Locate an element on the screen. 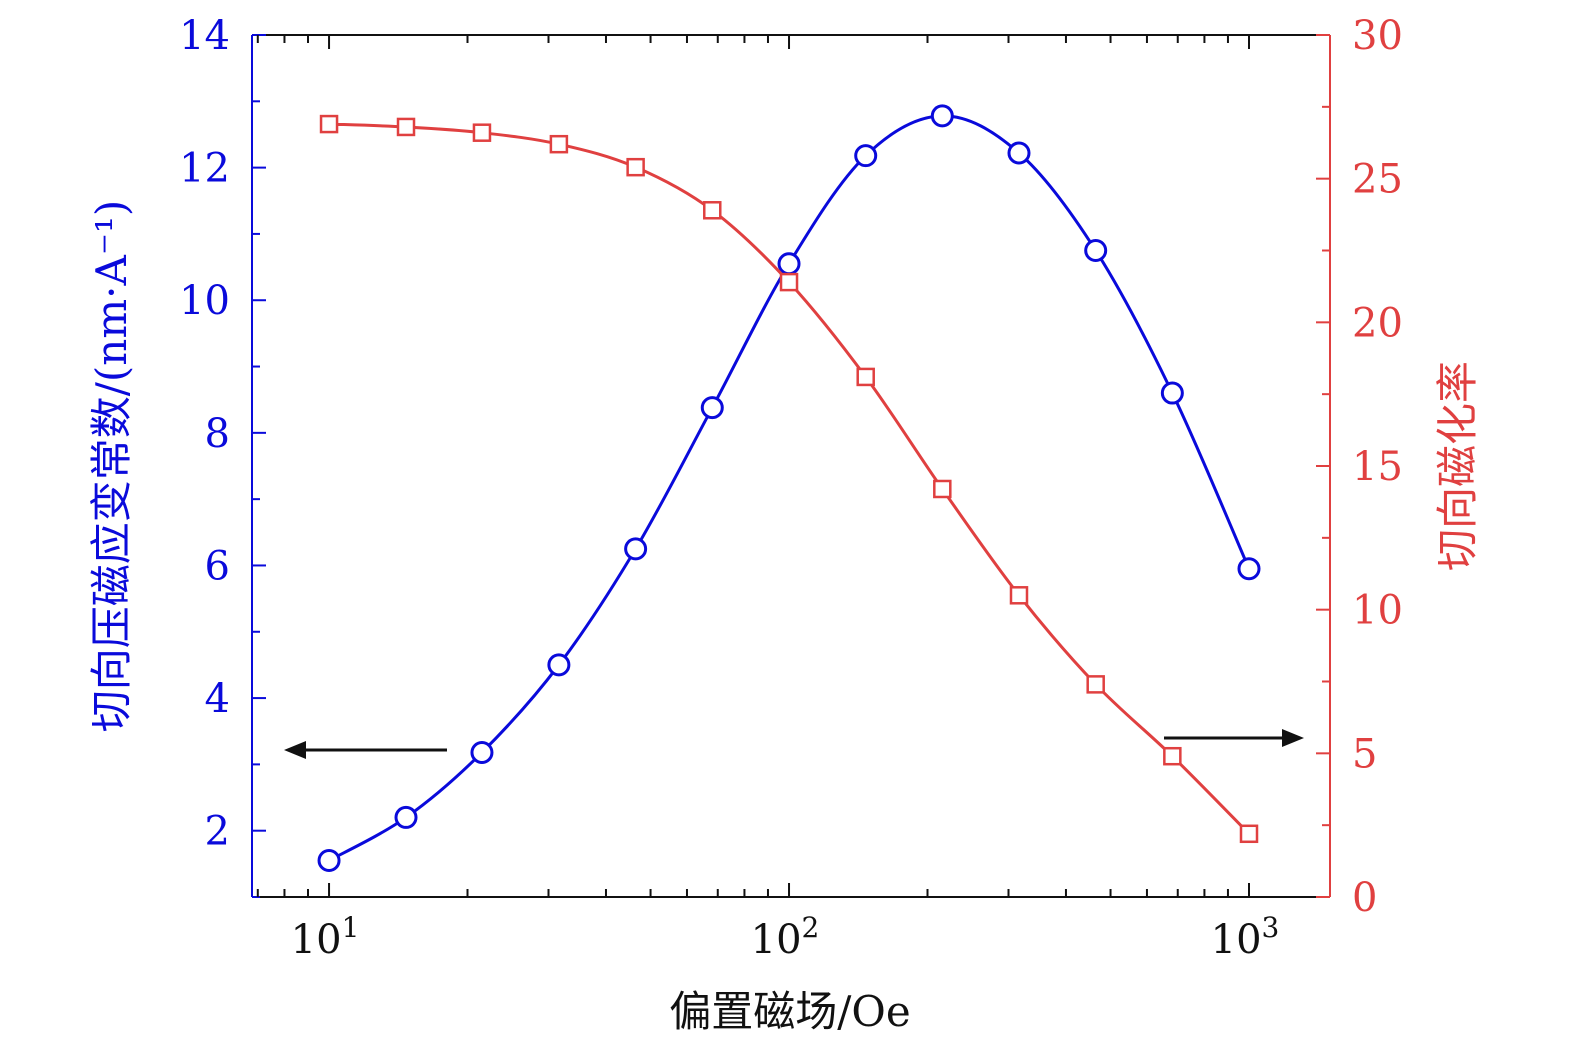 The height and width of the screenshot is (1053, 1575). right-tick-label: 0 is located at coordinates (1364, 898).